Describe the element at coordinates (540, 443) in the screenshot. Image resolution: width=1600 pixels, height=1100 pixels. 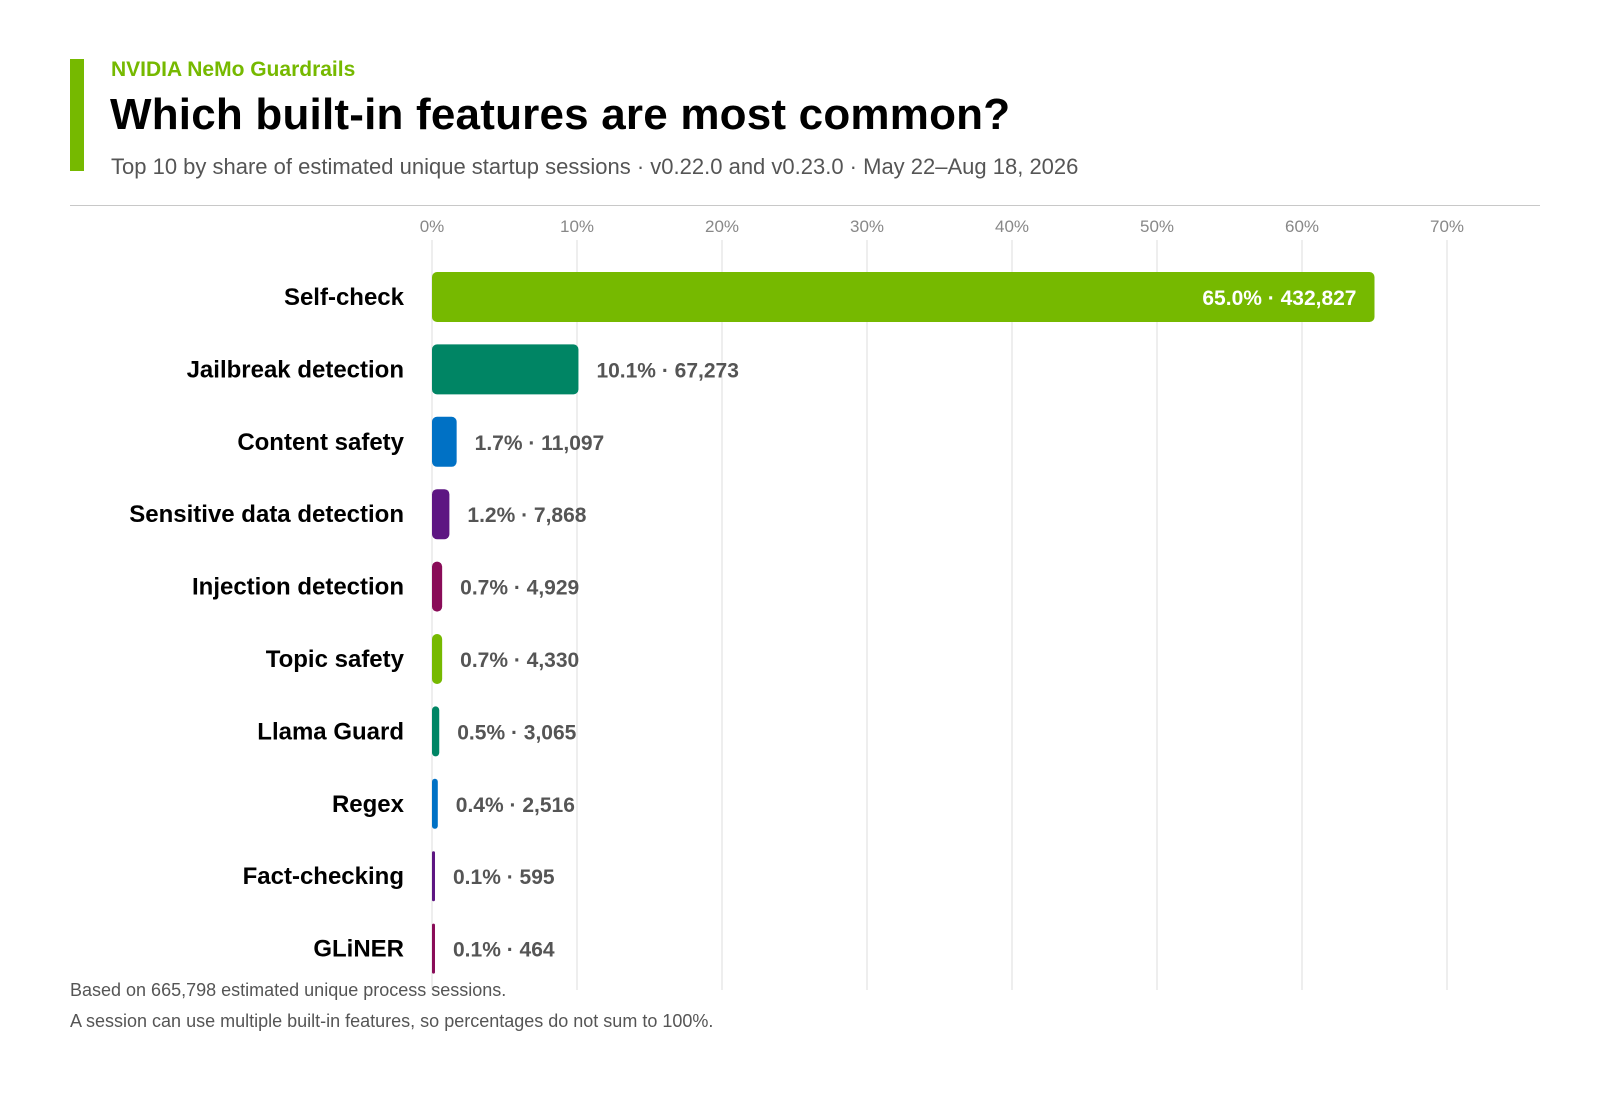
I see `data-label: 1.7% · 11,097` at that location.